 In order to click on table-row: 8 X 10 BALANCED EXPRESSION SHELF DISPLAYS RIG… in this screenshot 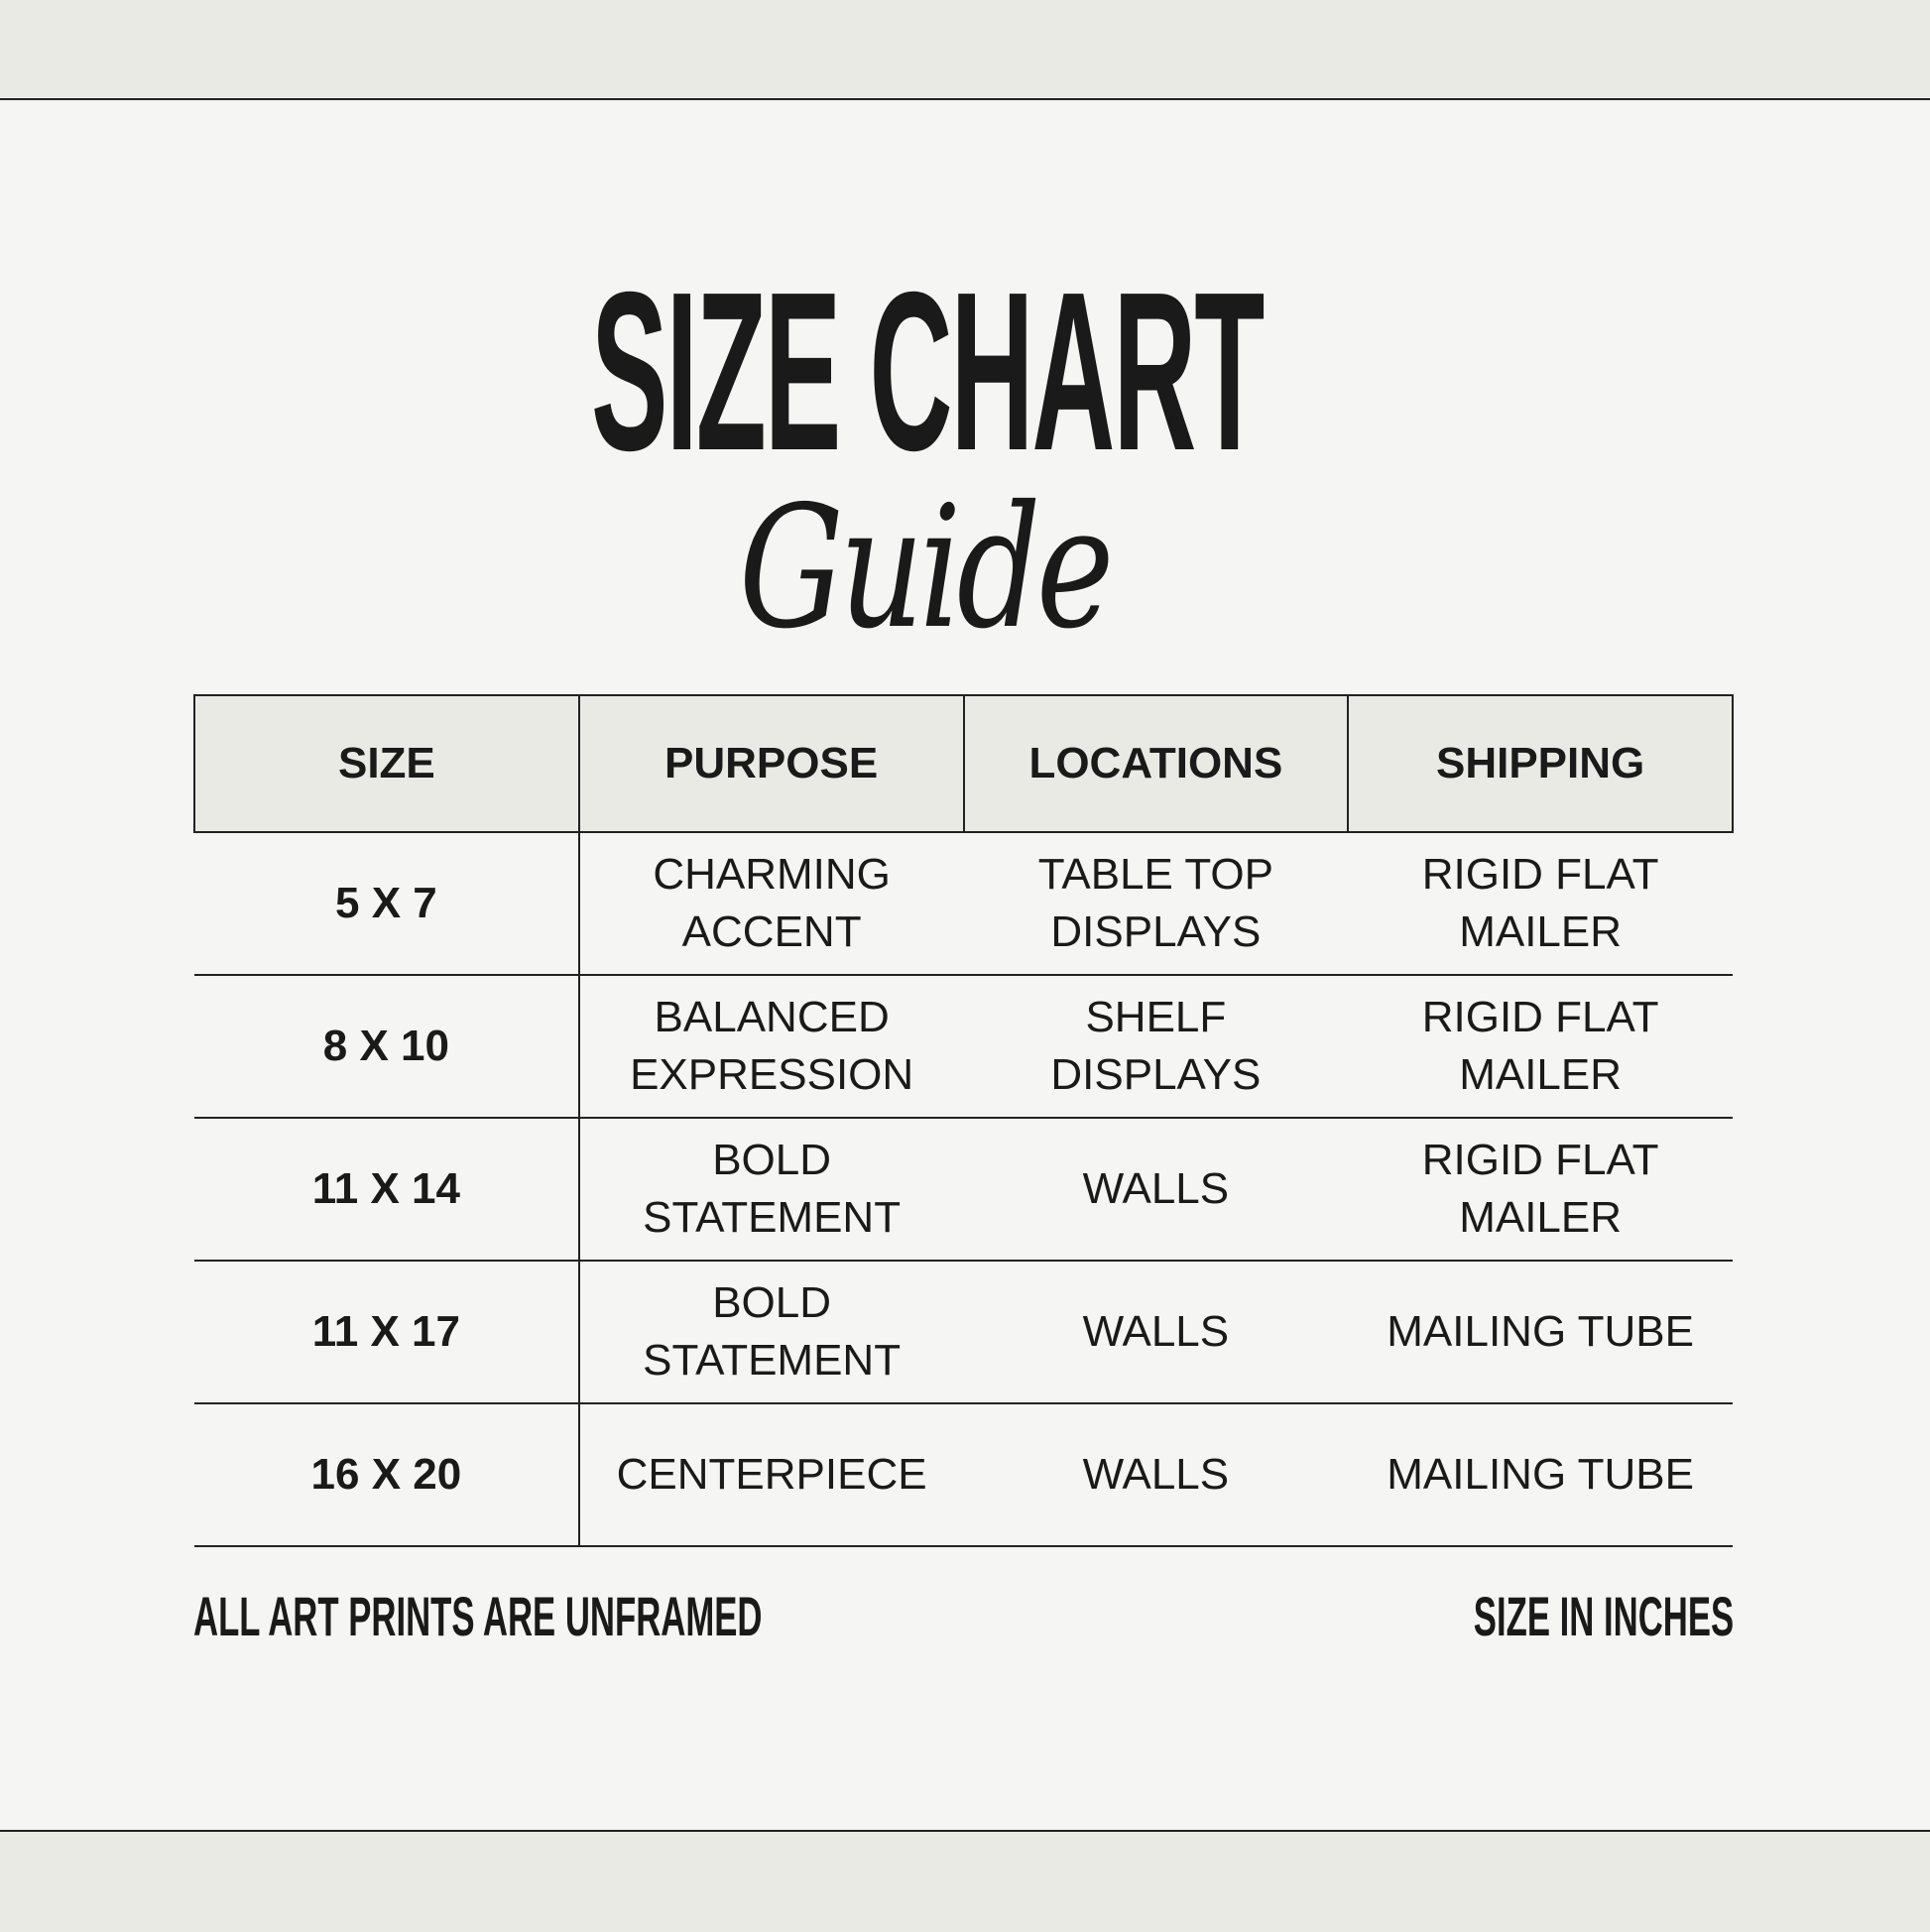, I will do `click(963, 1047)`.